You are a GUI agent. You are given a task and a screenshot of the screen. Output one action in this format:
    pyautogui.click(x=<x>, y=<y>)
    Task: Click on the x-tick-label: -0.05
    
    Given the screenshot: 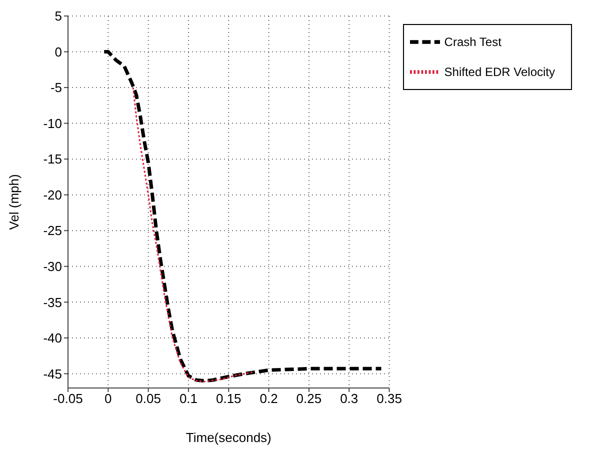 What is the action you would take?
    pyautogui.click(x=68, y=398)
    